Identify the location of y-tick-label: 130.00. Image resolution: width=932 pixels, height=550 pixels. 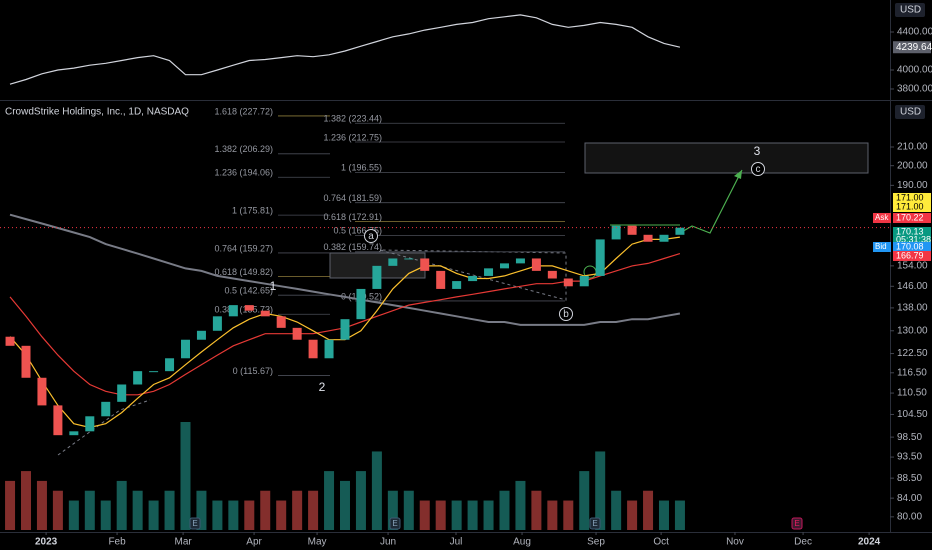
(912, 330).